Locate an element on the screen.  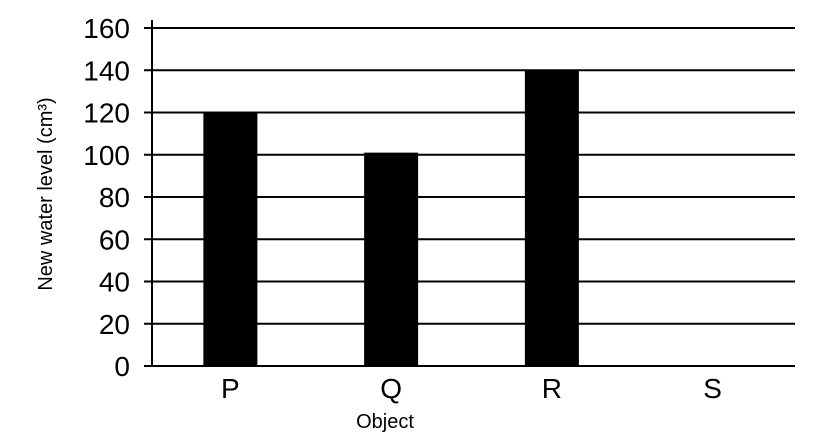
bar-Q is located at coordinates (391, 259).